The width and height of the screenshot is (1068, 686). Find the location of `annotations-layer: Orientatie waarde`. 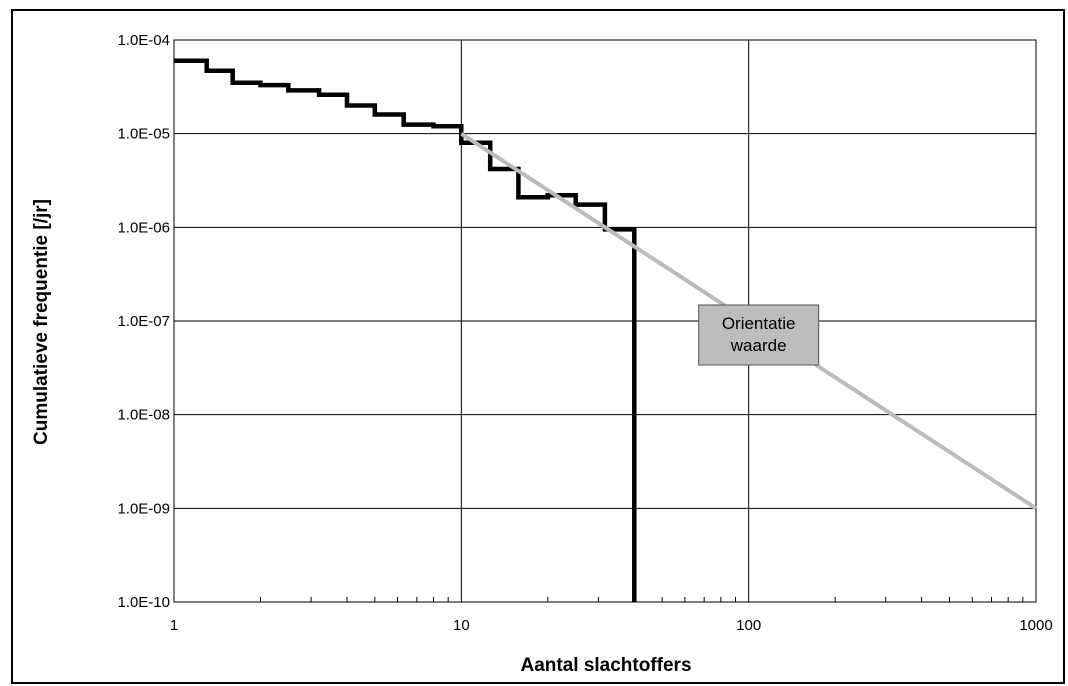

annotations-layer: Orientatie waarde is located at coordinates (759, 335).